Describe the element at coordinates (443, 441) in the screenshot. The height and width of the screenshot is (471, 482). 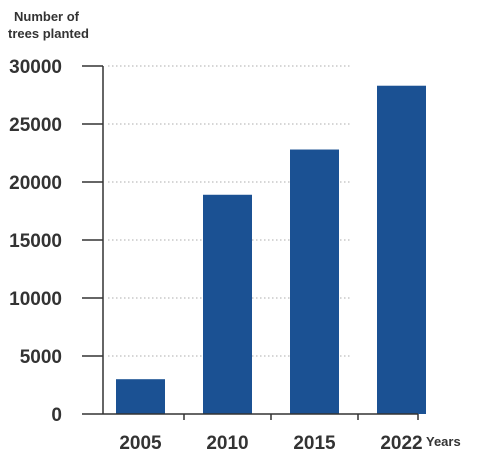
I see `x-axis-label: Years` at that location.